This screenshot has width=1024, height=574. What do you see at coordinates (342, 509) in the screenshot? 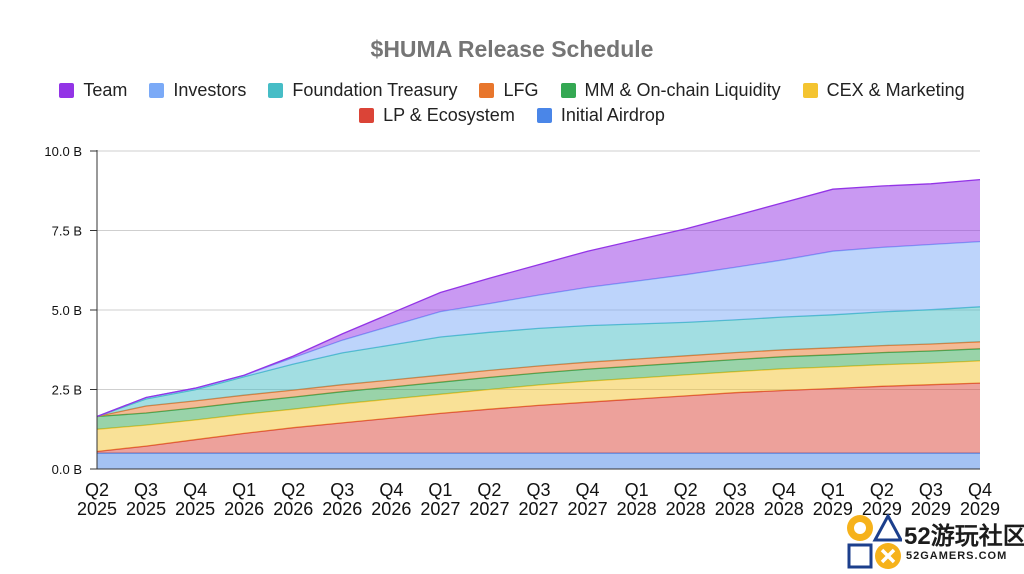
I see `x-tick-year-5: 2026` at bounding box center [342, 509].